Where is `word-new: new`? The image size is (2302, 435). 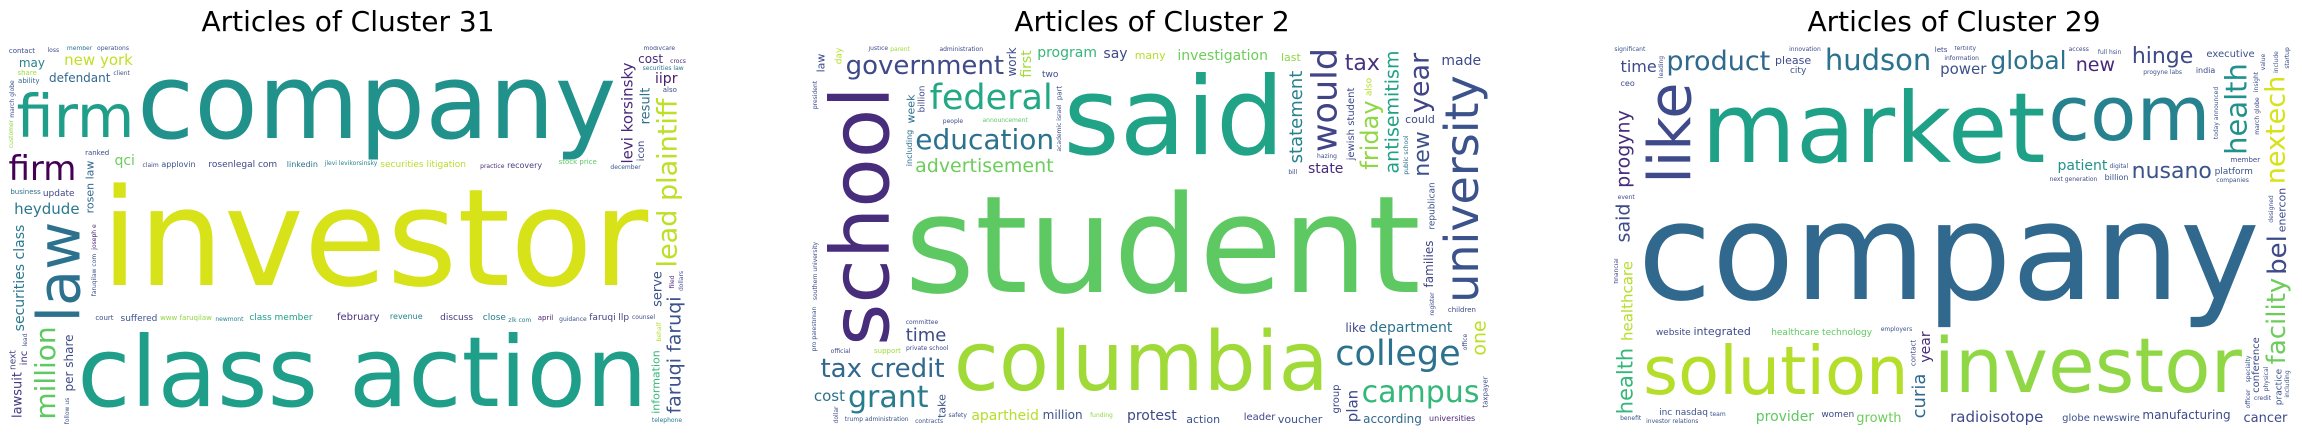
word-new: new is located at coordinates (1423, 153).